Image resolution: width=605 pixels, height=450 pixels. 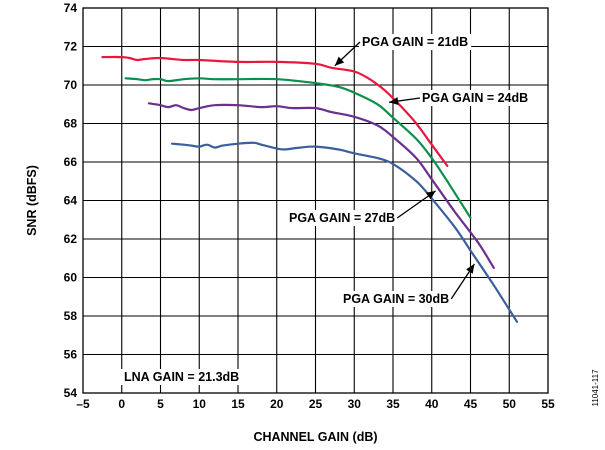 I want to click on x-tick-label: 55, so click(x=548, y=404).